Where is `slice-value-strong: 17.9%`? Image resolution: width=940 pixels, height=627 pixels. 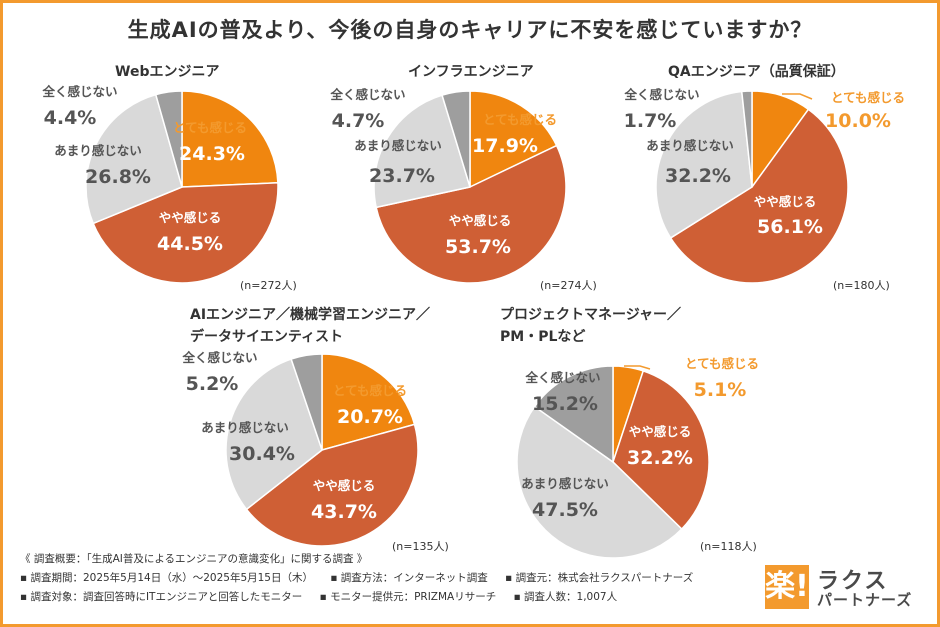
slice-value-strong: 17.9% is located at coordinates (505, 146).